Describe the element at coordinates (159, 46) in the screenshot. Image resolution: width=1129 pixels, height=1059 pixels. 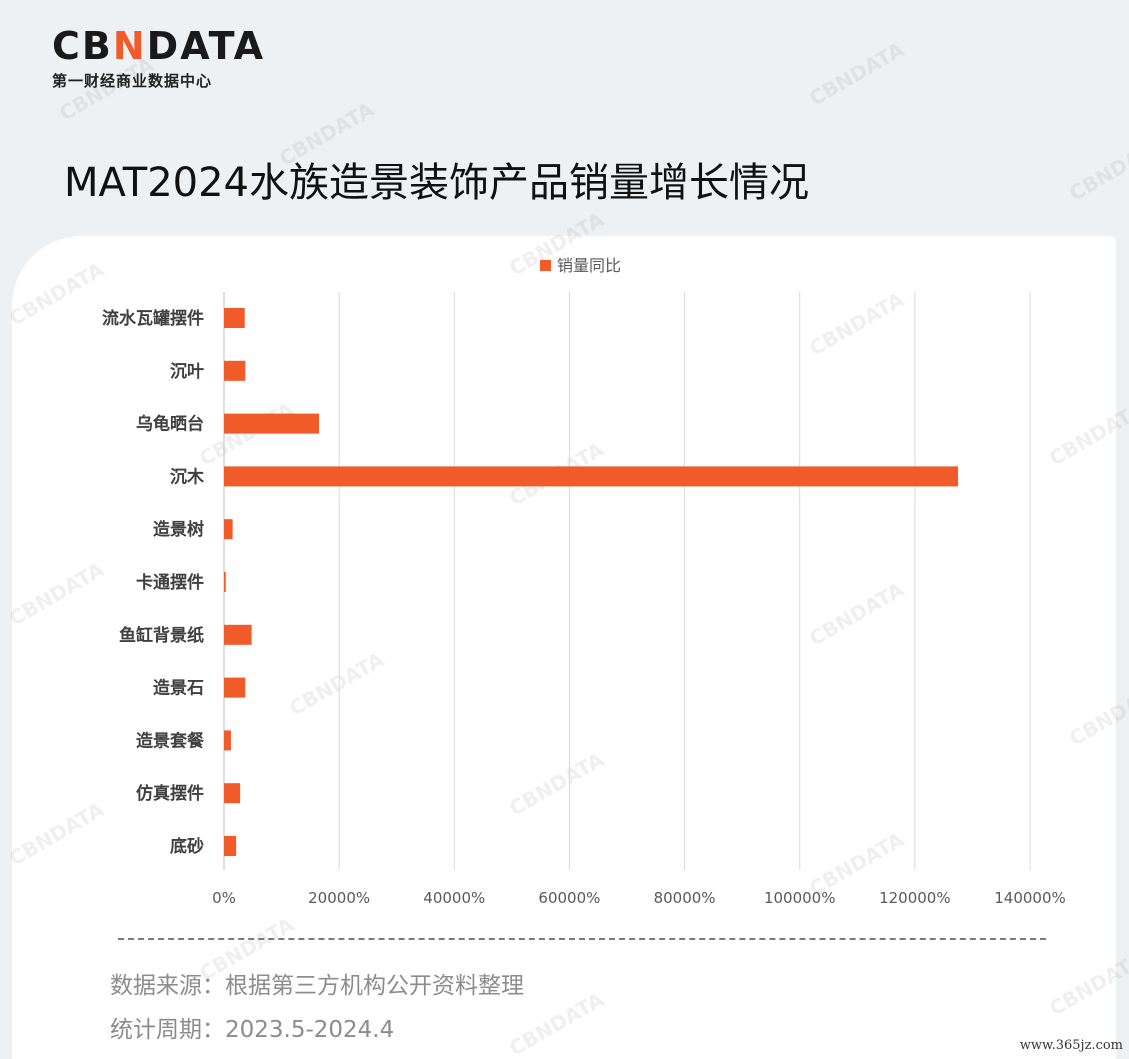
I see `logo-wordmark: CBNDATA` at that location.